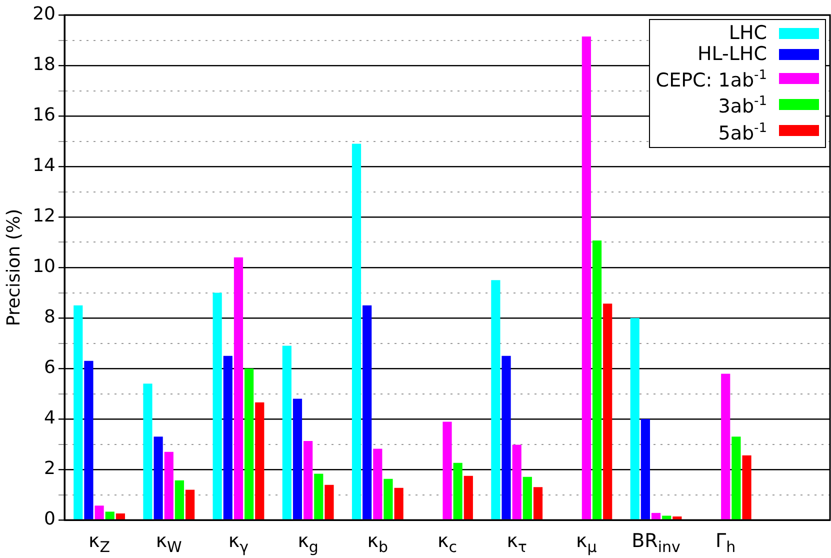 Image resolution: width=831 pixels, height=558 pixels. I want to click on y-tick-label: 8, so click(50, 317).